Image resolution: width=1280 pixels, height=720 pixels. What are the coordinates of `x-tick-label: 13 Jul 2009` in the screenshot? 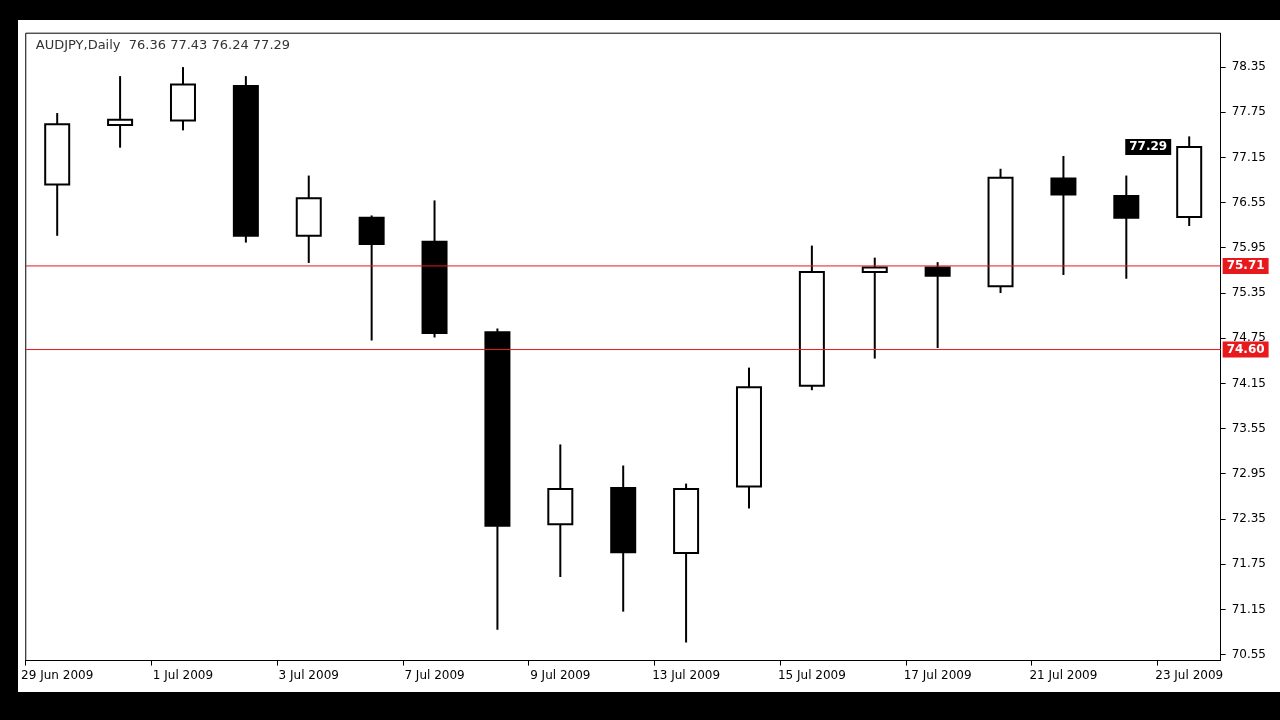 It's located at (686, 674).